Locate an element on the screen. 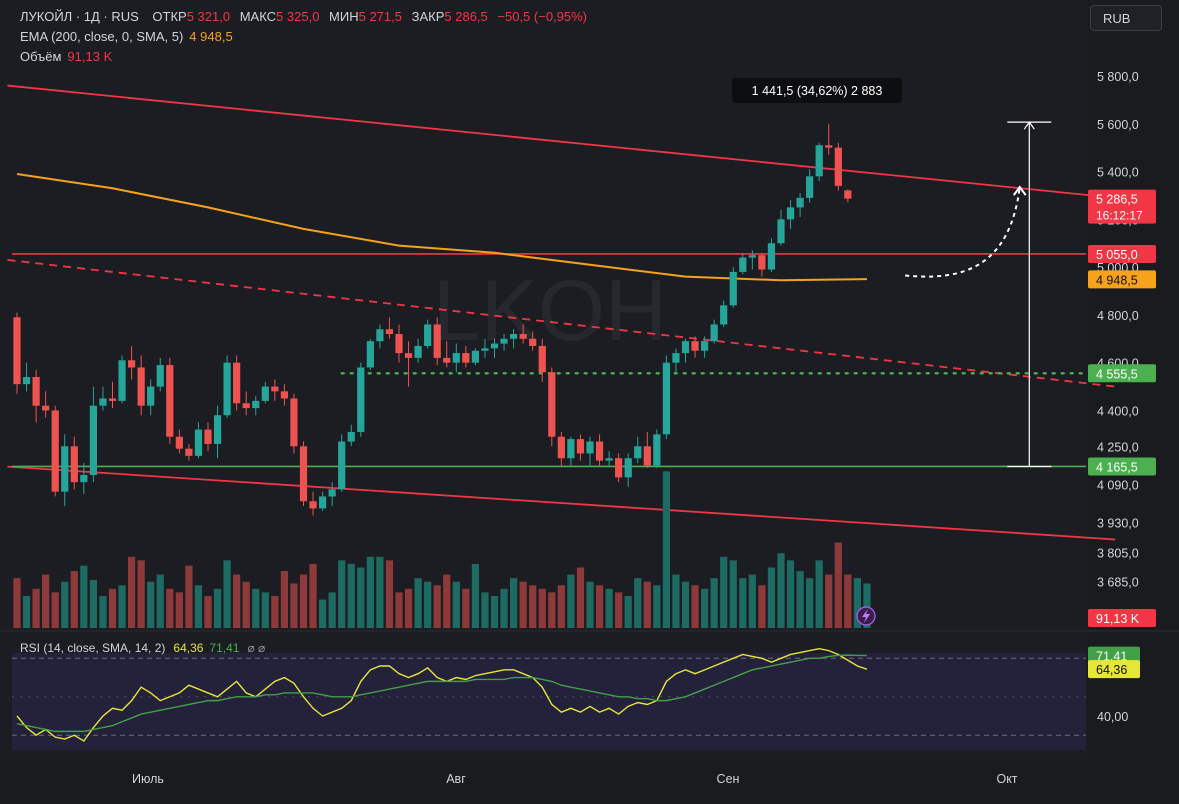 The width and height of the screenshot is (1179, 804). symbol-name: ЛУКОЙЛ · 1Д · RUS is located at coordinates (79, 16).